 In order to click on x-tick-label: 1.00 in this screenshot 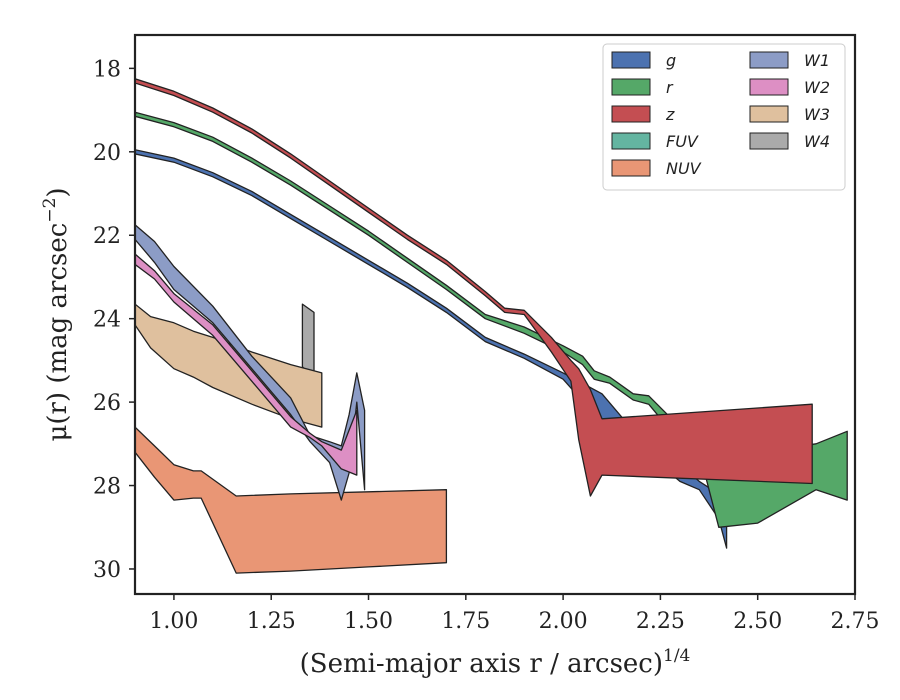, I will do `click(173, 621)`.